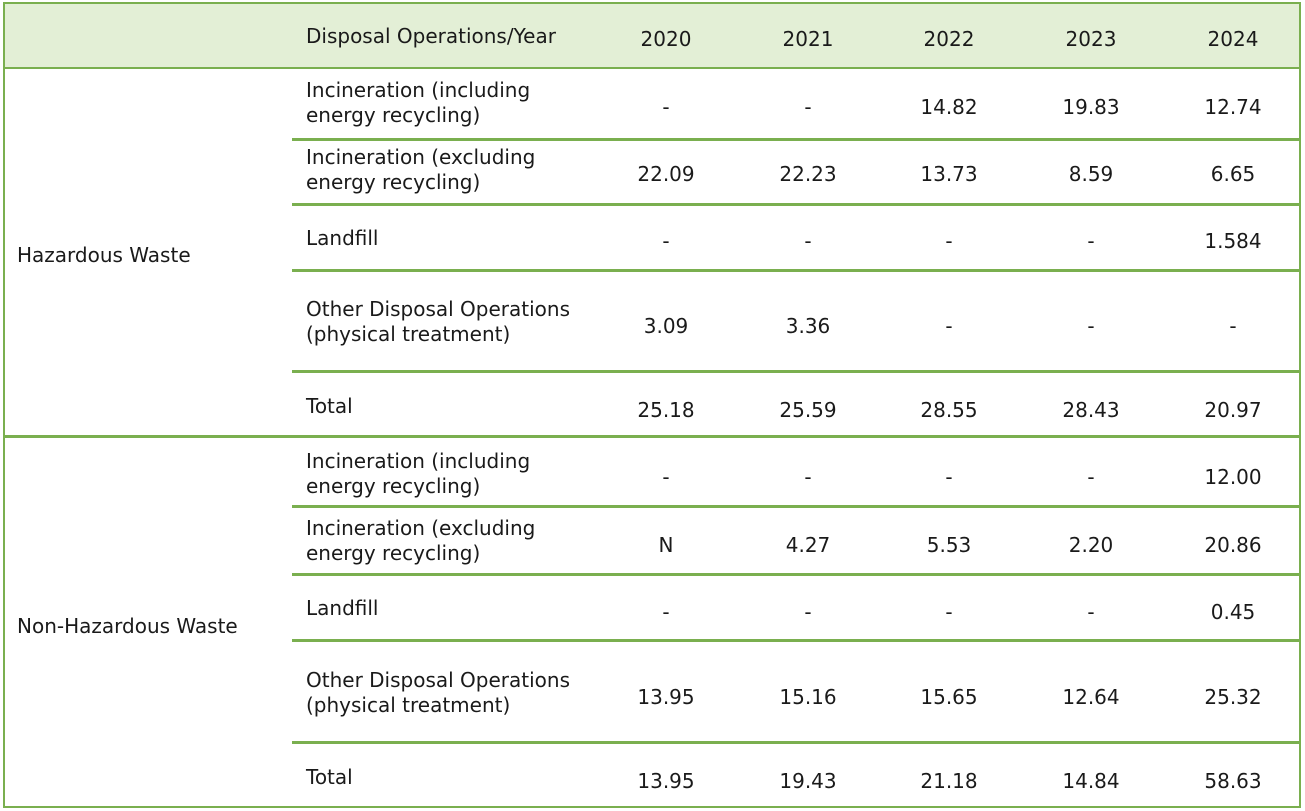  Describe the element at coordinates (1091, 174) in the screenshot. I see `table-cell: 8.59` at that location.